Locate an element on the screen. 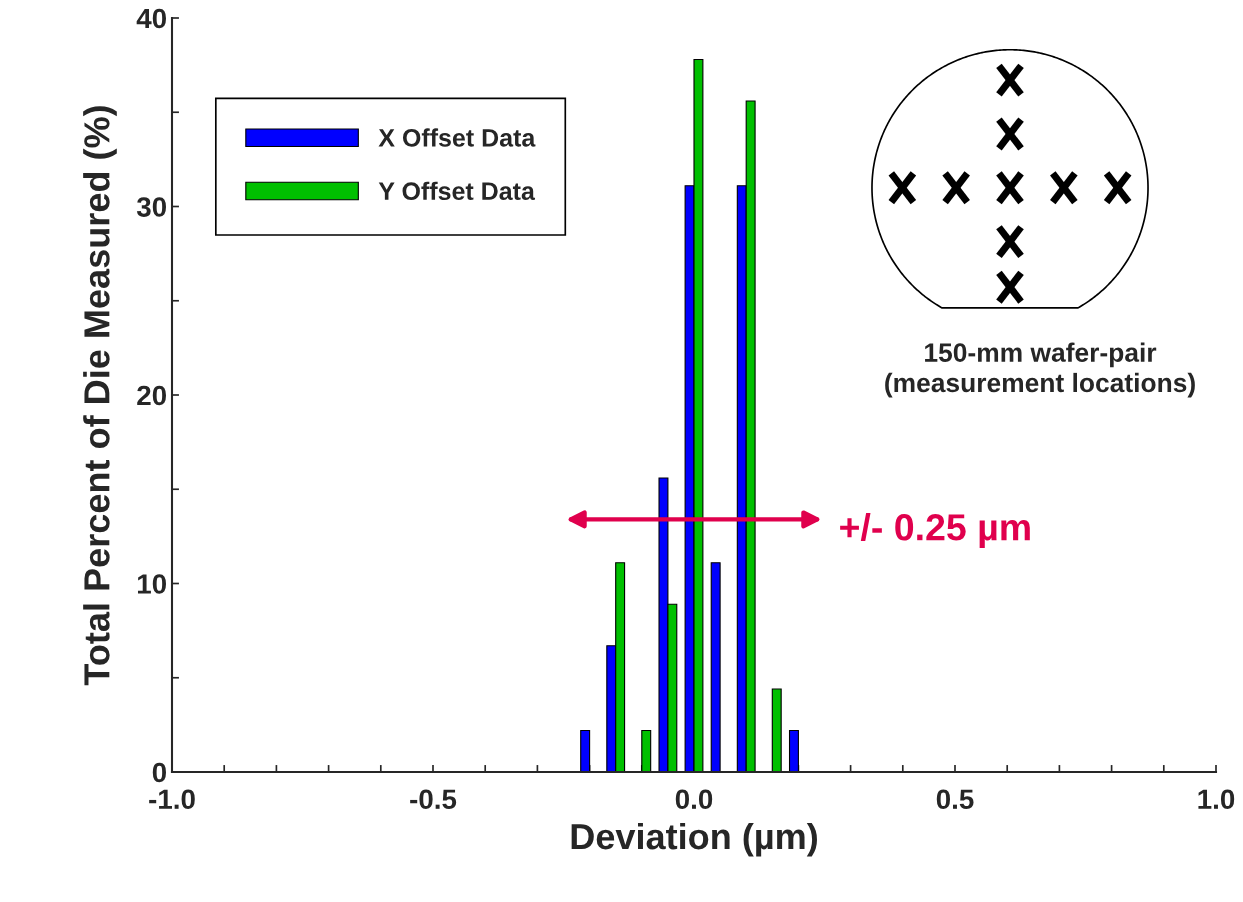 Image resolution: width=1243 pixels, height=902 pixels. annotation: +/- 0.25 µm is located at coordinates (935, 531).